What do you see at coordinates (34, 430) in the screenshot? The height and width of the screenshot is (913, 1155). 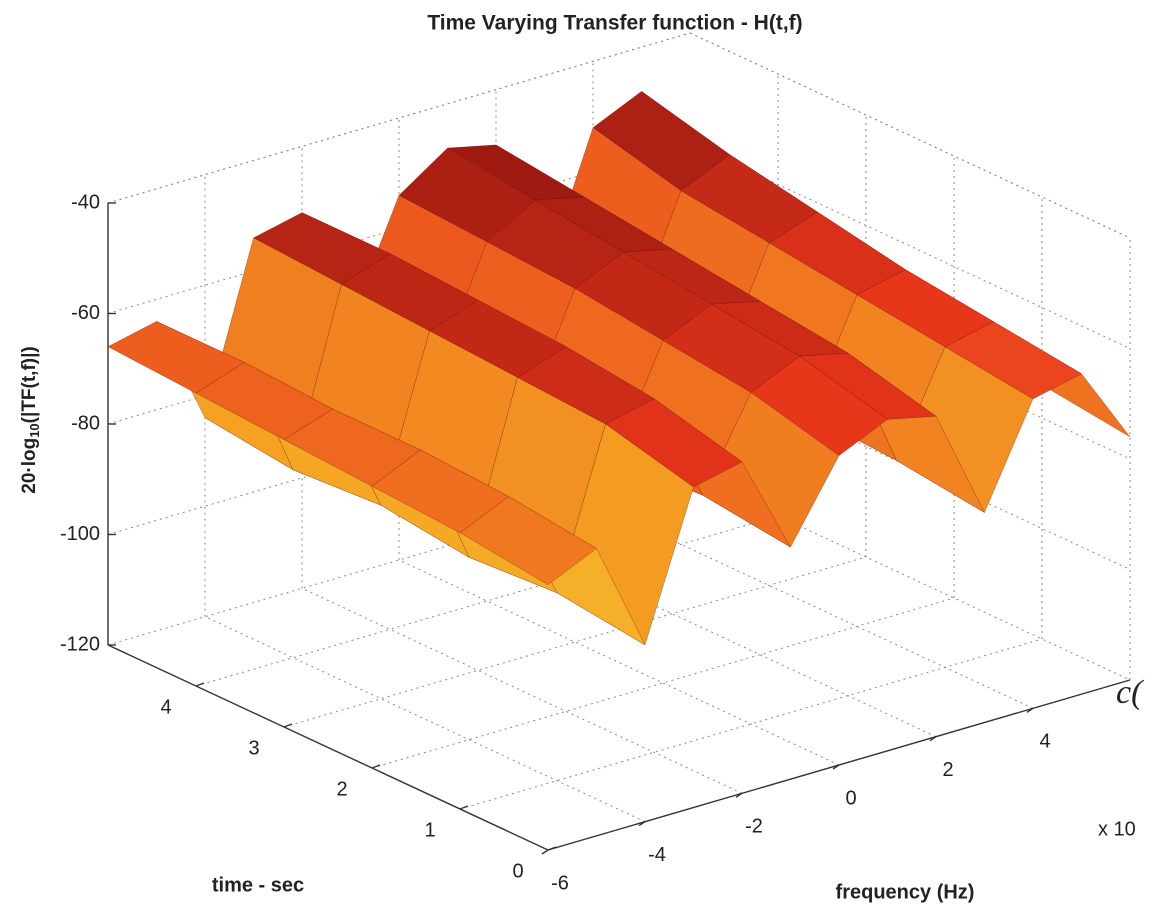 I see `z-label-sub: 10` at bounding box center [34, 430].